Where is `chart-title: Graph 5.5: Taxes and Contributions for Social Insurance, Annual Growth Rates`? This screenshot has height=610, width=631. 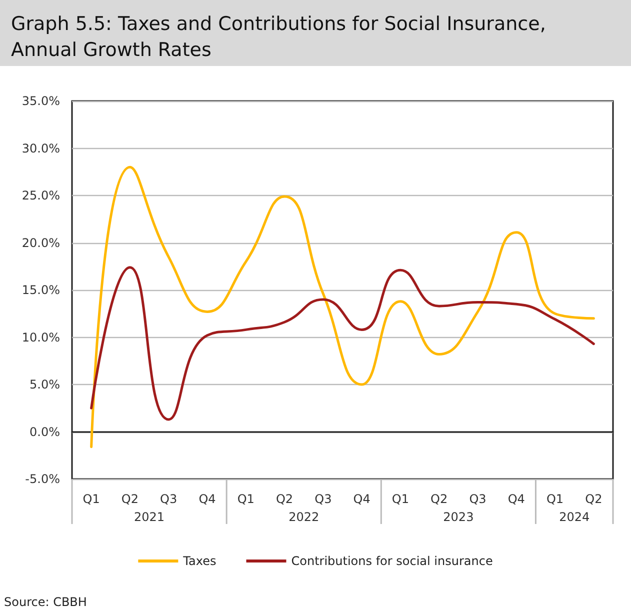 chart-title: Graph 5.5: Taxes and Contributions for Social Insurance, Annual Growth Rates is located at coordinates (281, 37).